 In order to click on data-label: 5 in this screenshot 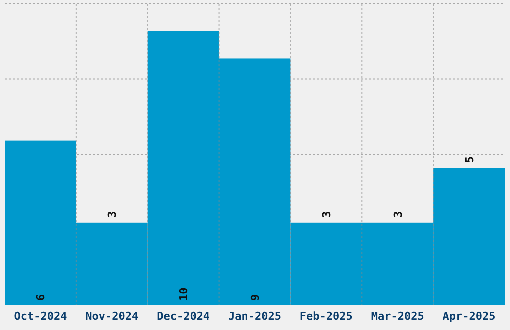, I will do `click(469, 160)`.